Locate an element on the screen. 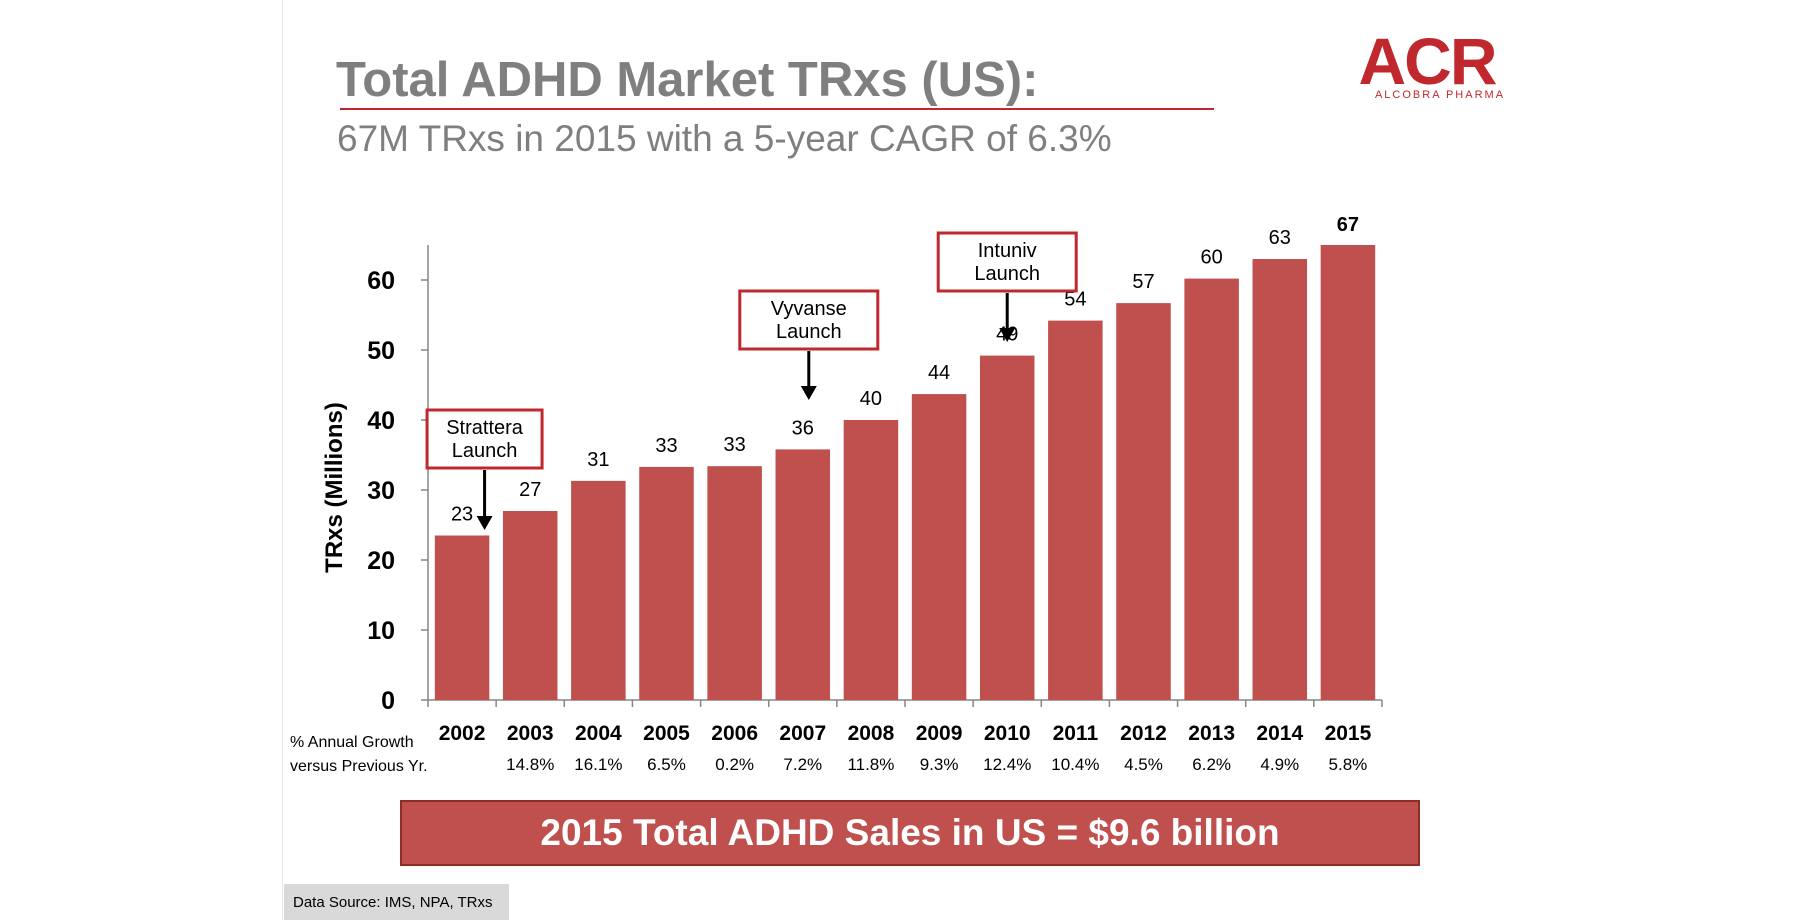 The width and height of the screenshot is (1800, 920). growth-label-2011: 10.4% is located at coordinates (1075, 764).